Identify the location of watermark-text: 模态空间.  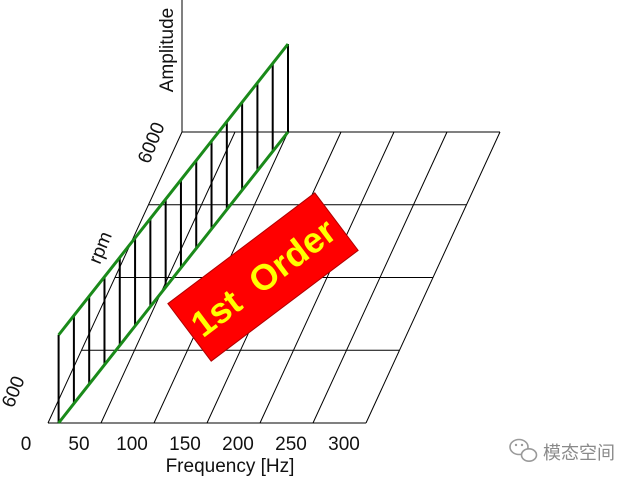
(579, 453).